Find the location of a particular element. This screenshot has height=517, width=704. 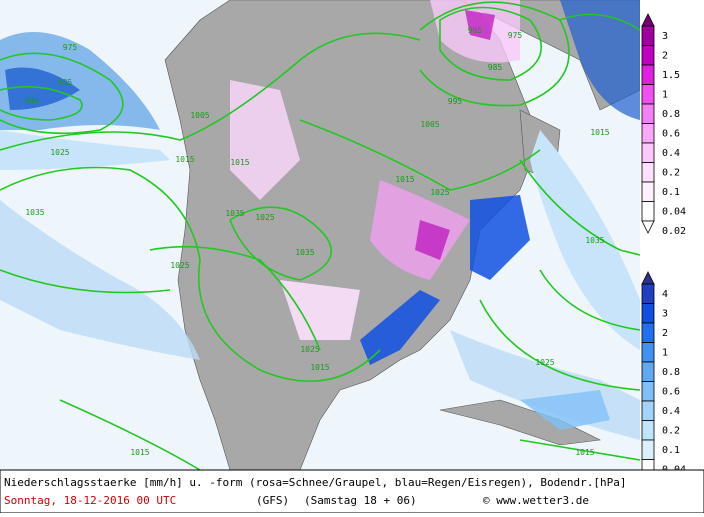

model-text: (GFS) is located at coordinates (272, 500).